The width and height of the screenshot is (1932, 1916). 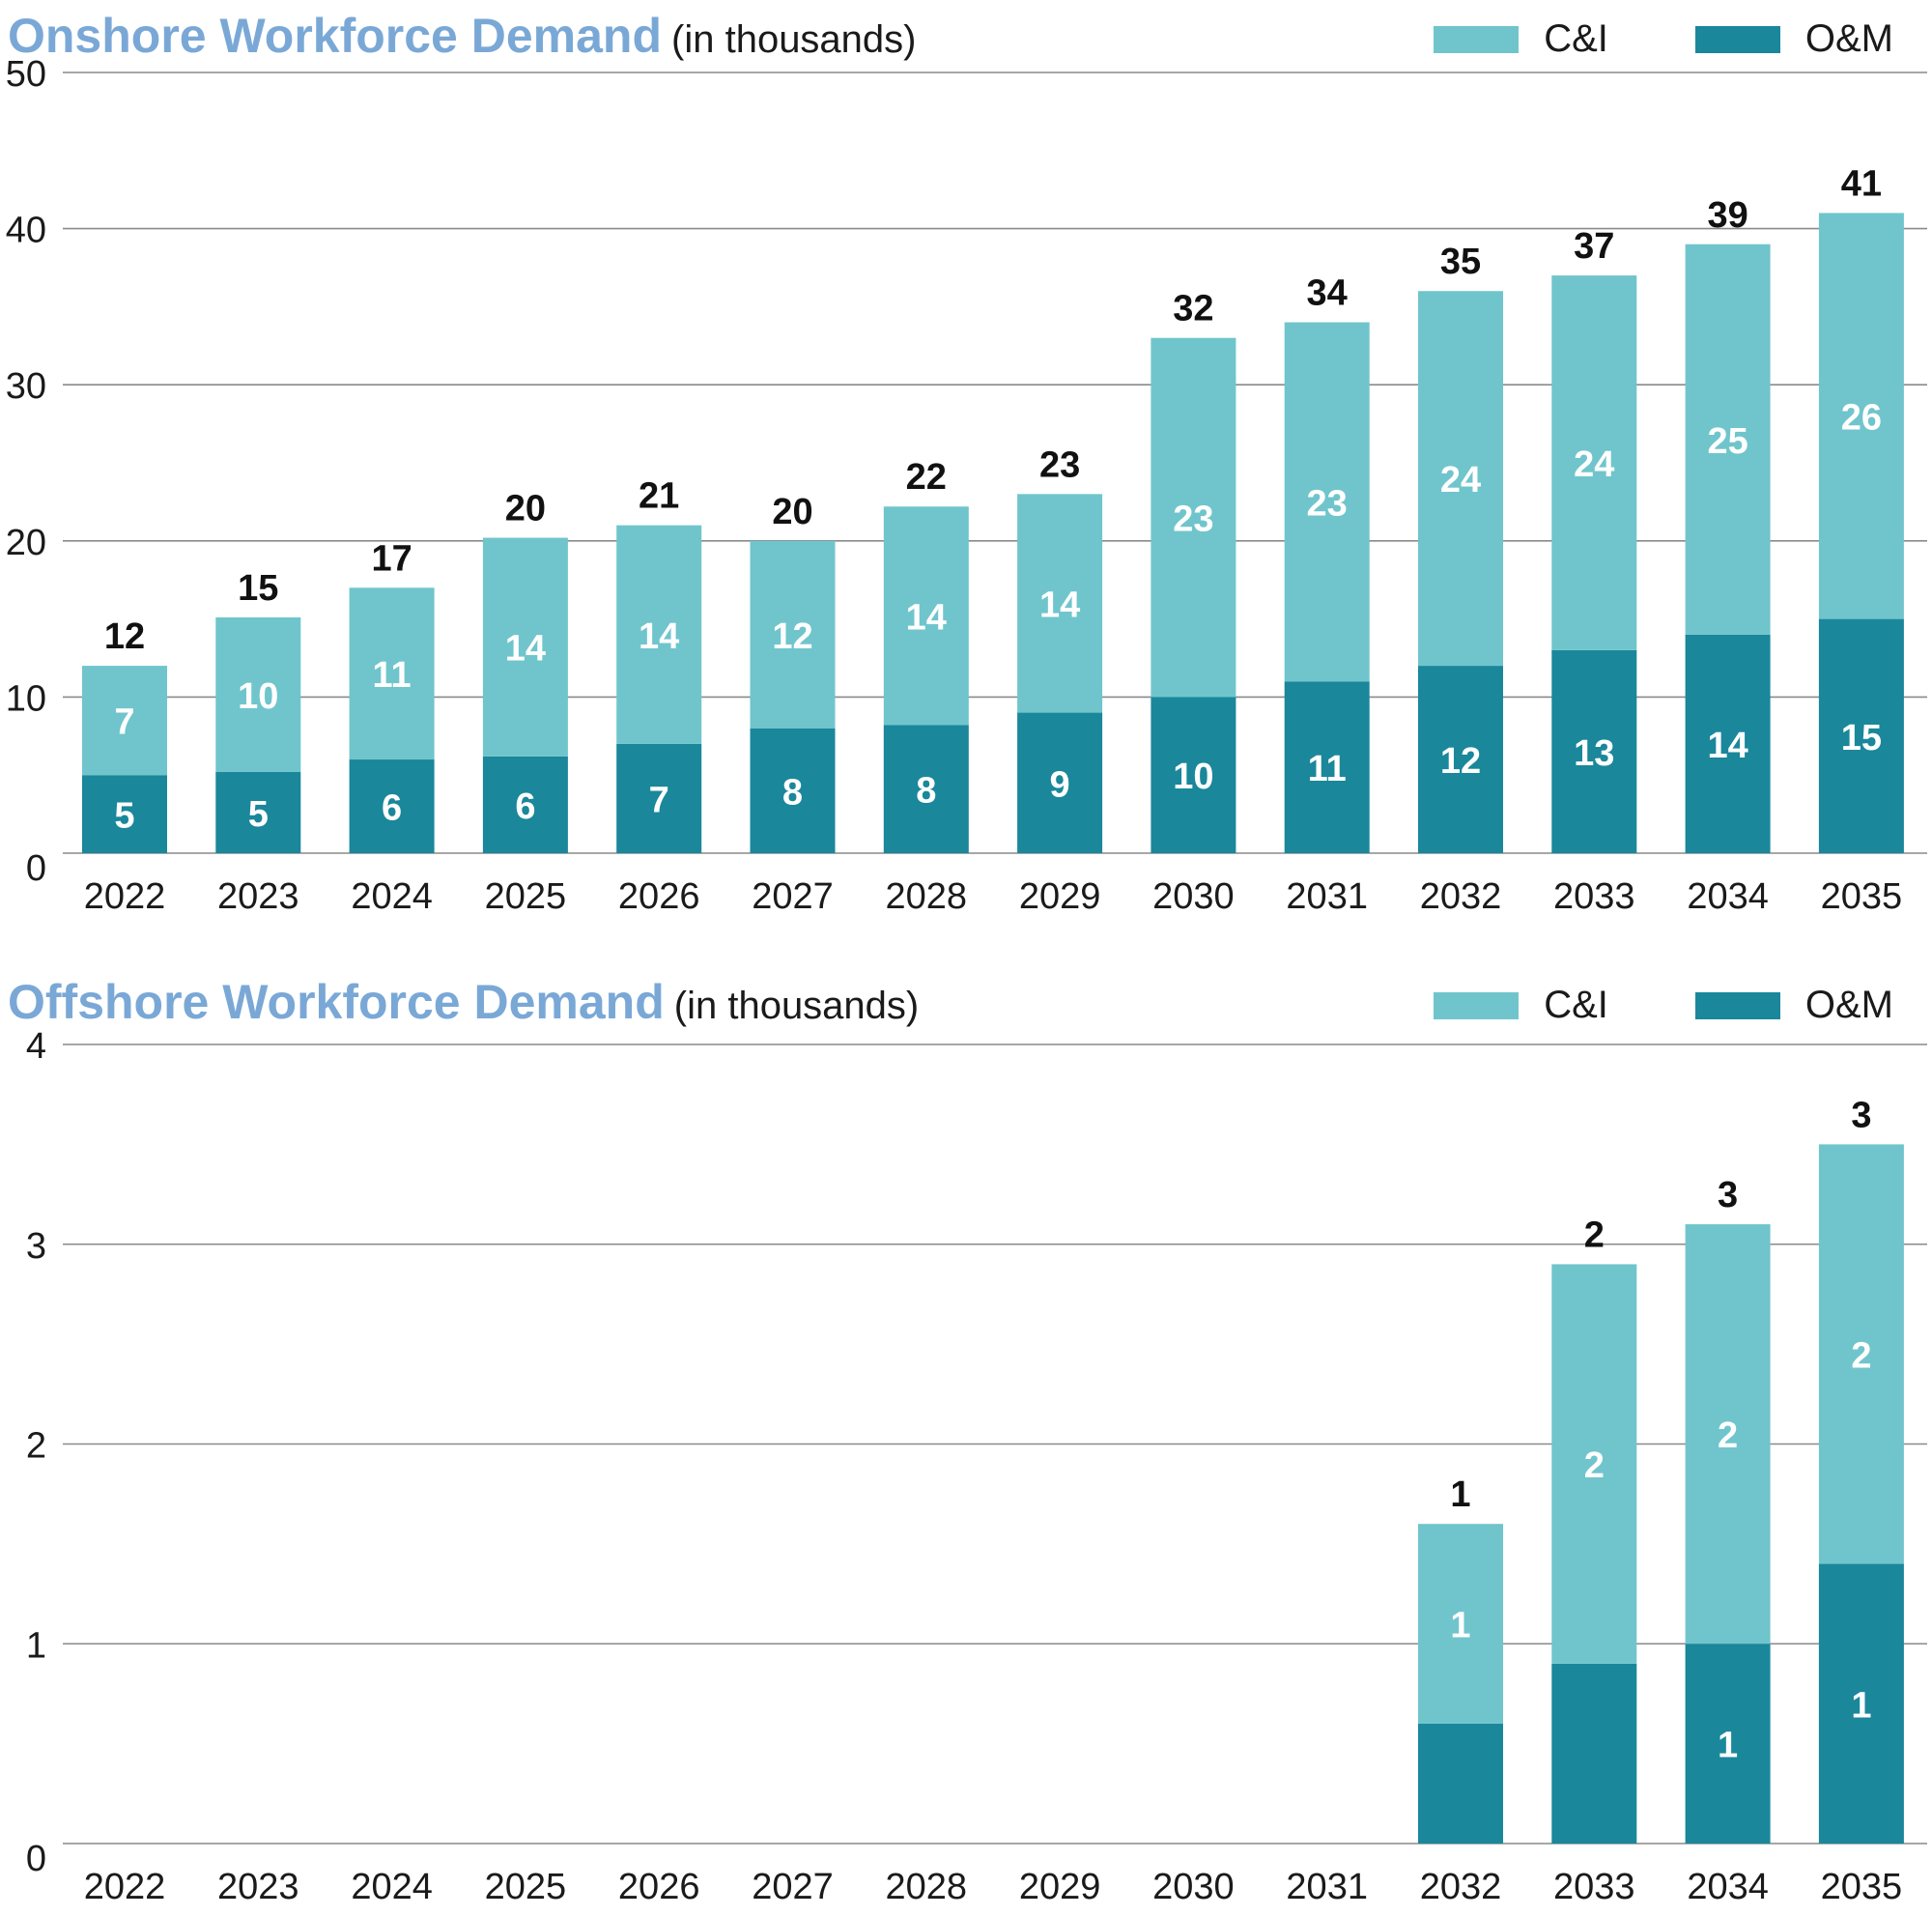 What do you see at coordinates (26, 543) in the screenshot?
I see `onshore-y-tick-label: 20` at bounding box center [26, 543].